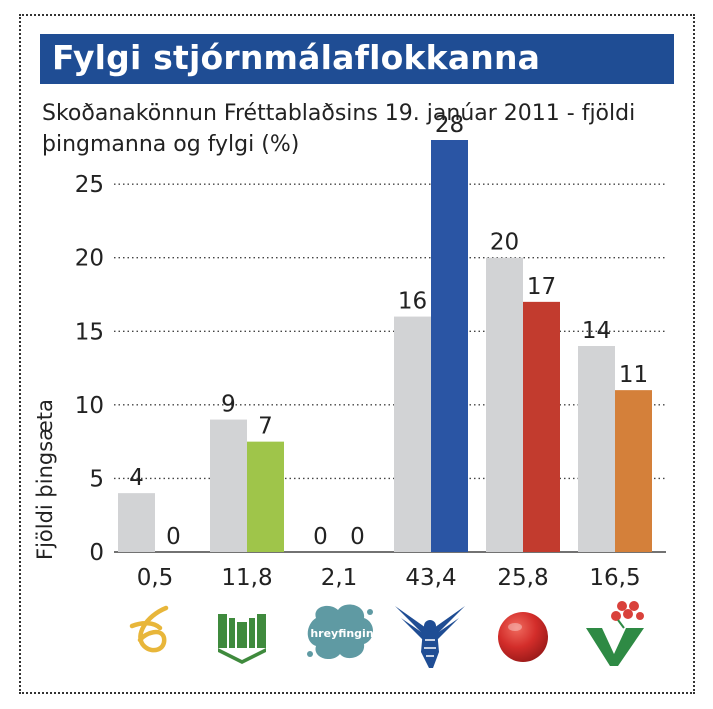 The image size is (713, 709). Describe the element at coordinates (633, 375) in the screenshot. I see `bar-label-current: 11` at that location.